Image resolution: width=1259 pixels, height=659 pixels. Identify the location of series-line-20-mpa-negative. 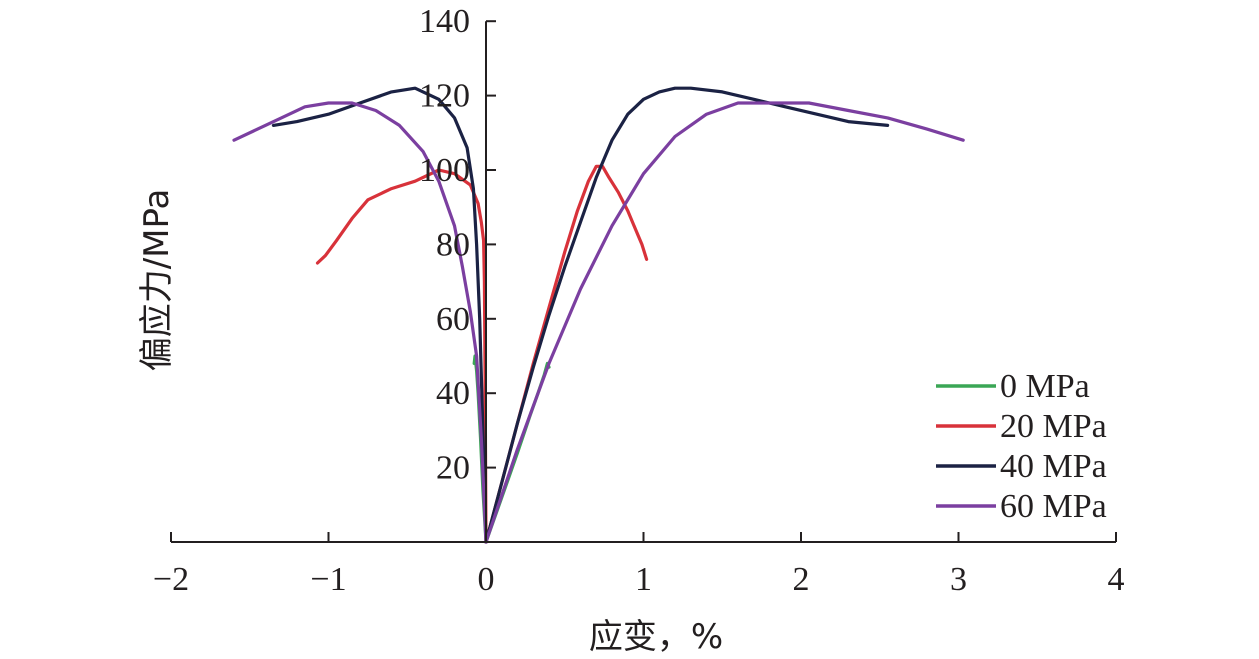
(401, 356).